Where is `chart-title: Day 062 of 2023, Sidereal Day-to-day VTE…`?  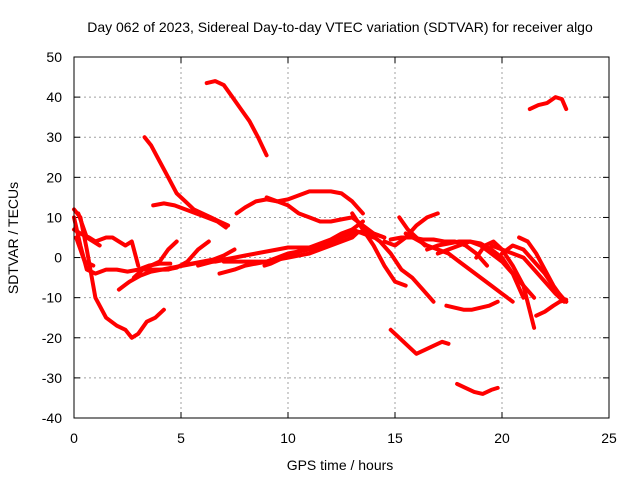
chart-title: Day 062 of 2023, Sidereal Day-to-day VTE… is located at coordinates (340, 27).